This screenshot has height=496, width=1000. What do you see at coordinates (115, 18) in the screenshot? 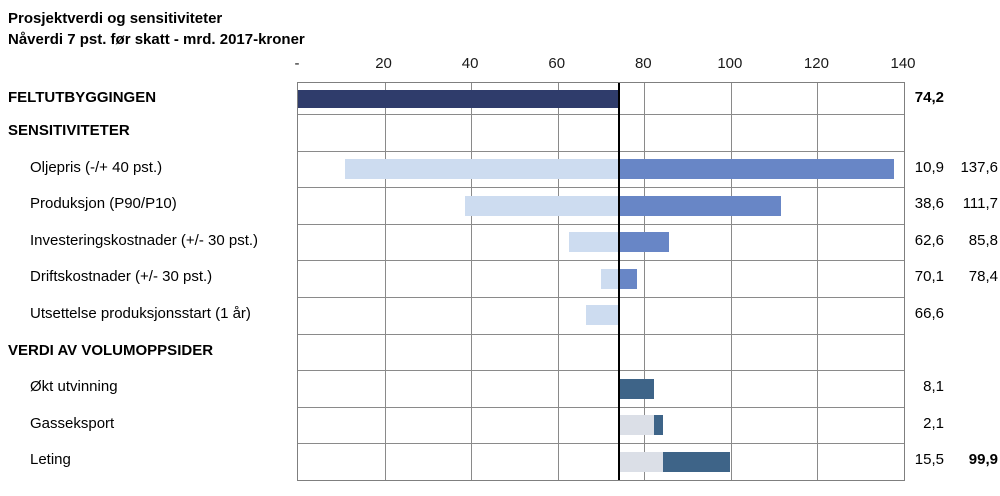
I see `chart-title-line1: Prosjektverdi og sensitiviteter` at bounding box center [115, 18].